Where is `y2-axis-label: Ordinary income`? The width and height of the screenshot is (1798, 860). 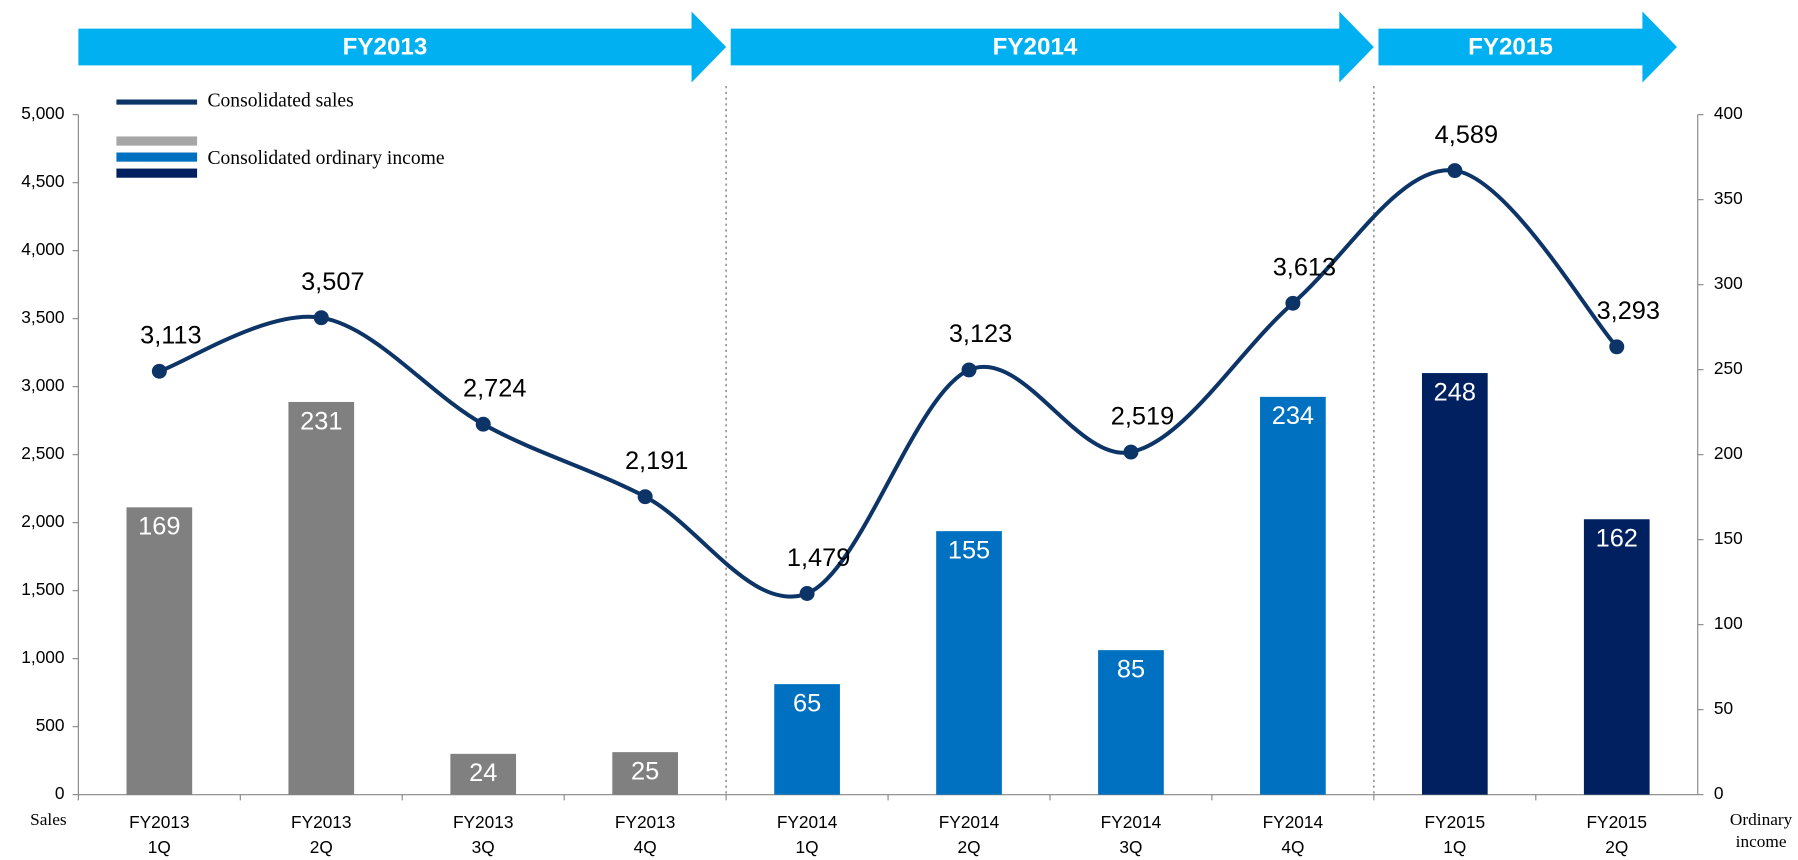
y2-axis-label: Ordinary income is located at coordinates (1761, 830).